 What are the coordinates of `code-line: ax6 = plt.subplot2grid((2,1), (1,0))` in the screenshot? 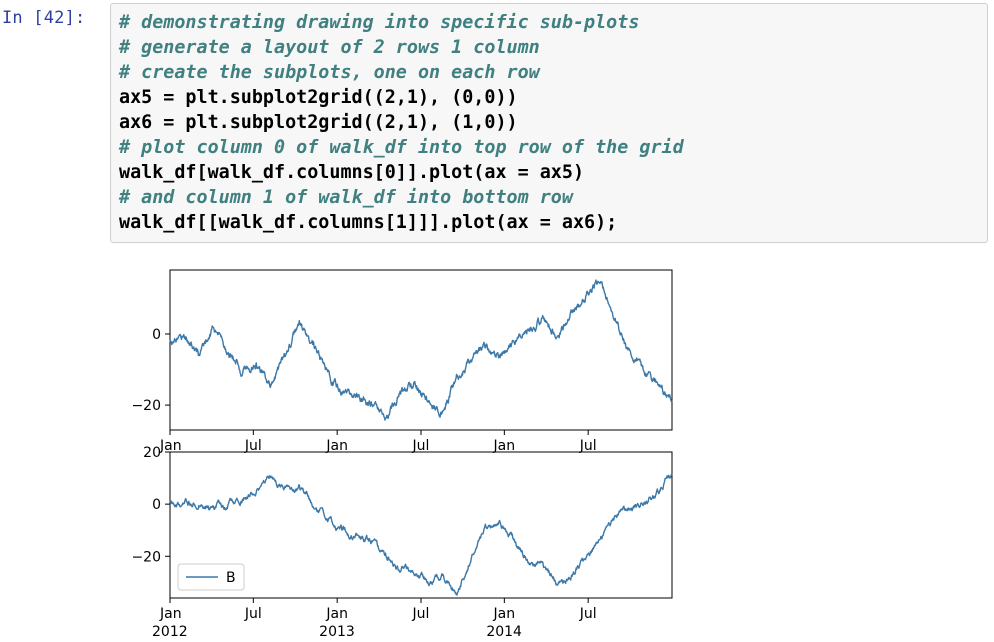 It's located at (318, 122).